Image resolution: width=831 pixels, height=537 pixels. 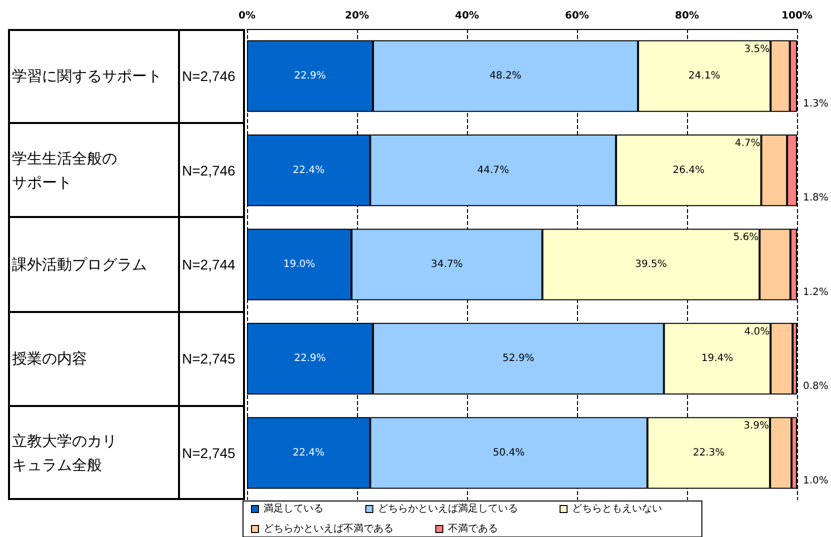 I want to click on data-label: 52.9%, so click(x=518, y=358).